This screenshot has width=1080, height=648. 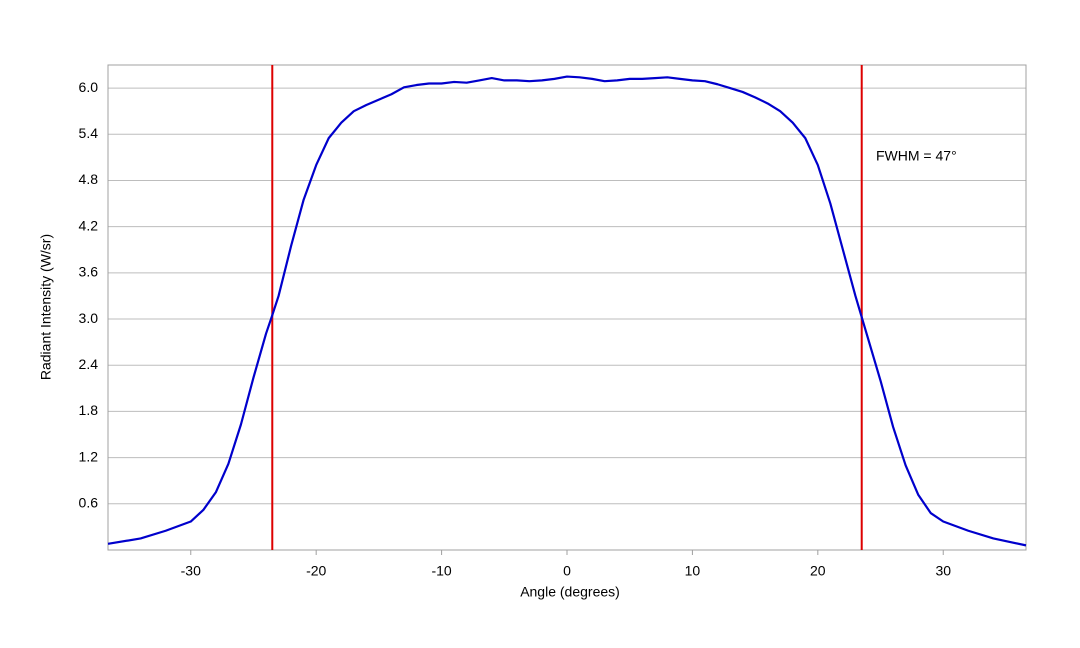 I want to click on y-tick-label: 0.6, so click(x=89, y=503).